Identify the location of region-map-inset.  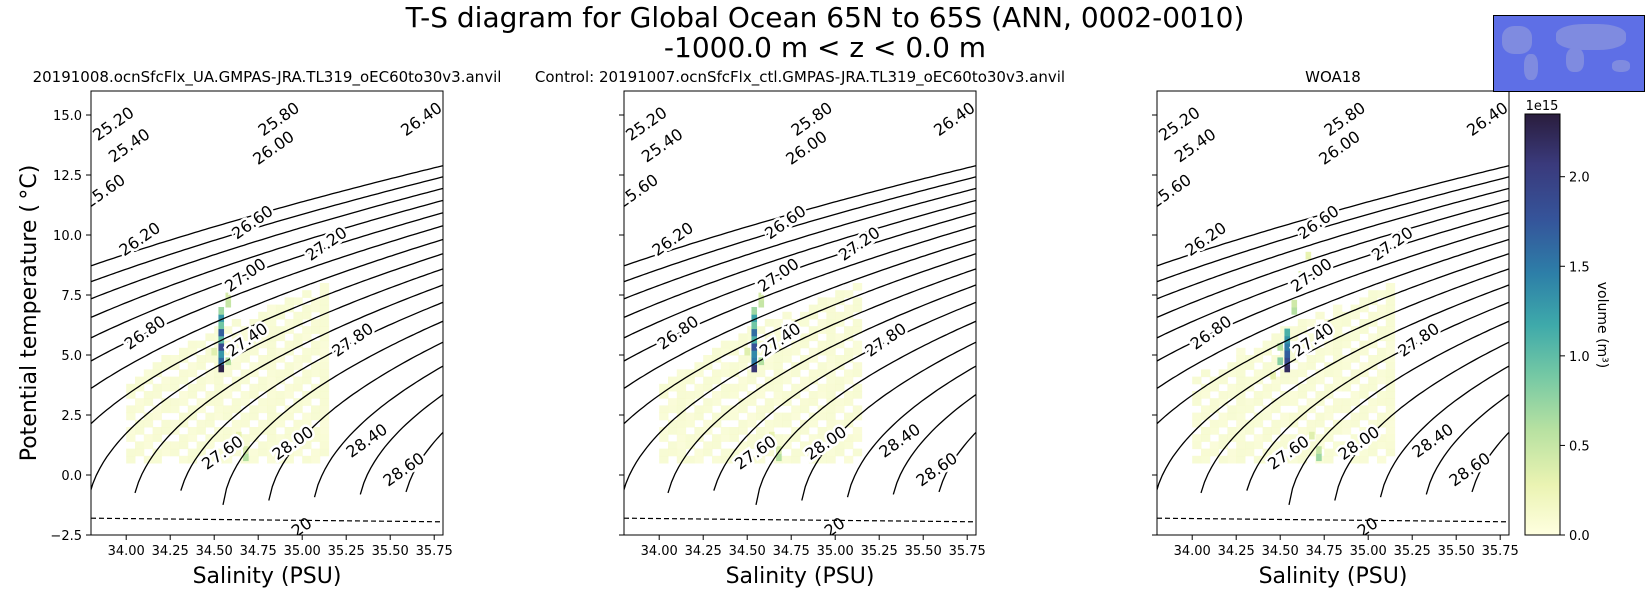
(1569, 53).